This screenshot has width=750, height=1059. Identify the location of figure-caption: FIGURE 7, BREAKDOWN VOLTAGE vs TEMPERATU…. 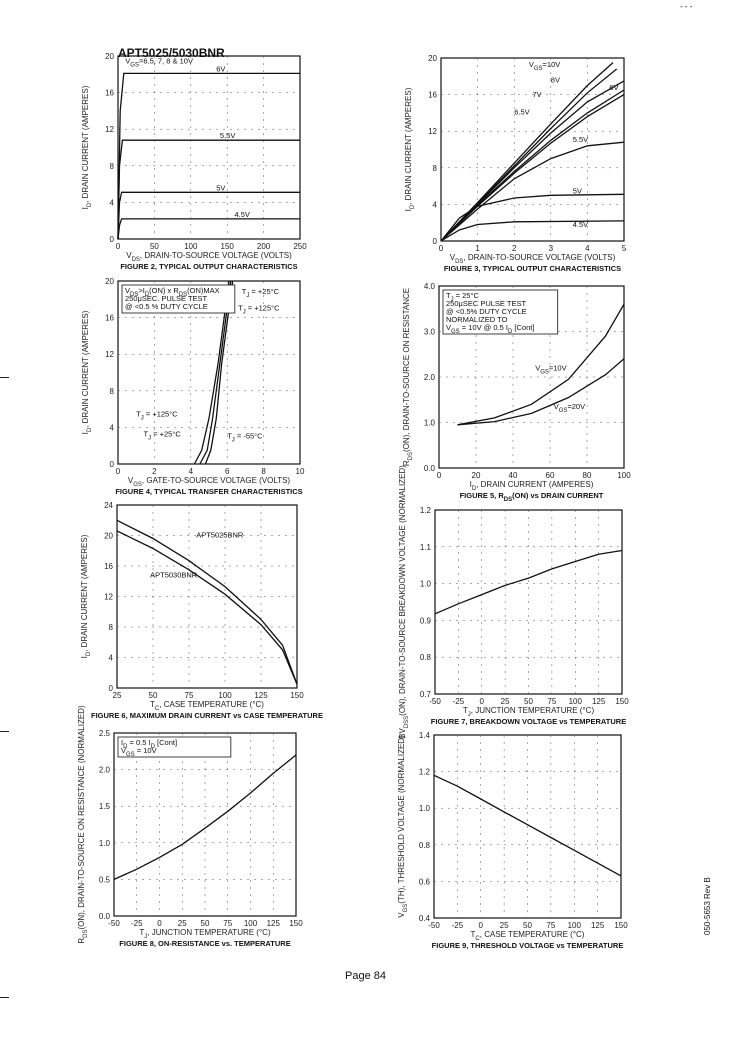
(528, 721).